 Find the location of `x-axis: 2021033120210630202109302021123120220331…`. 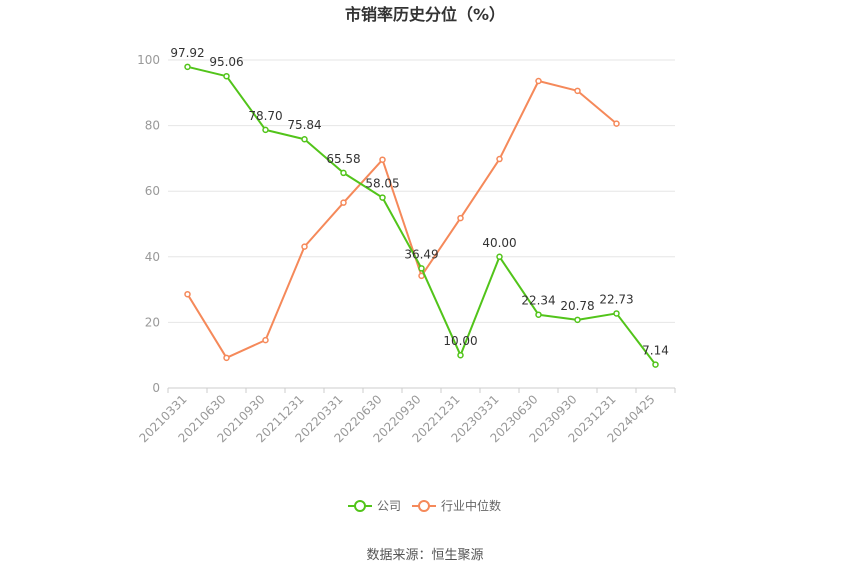

x-axis: 2021033120210630202109302021123120220331… is located at coordinates (406, 416).